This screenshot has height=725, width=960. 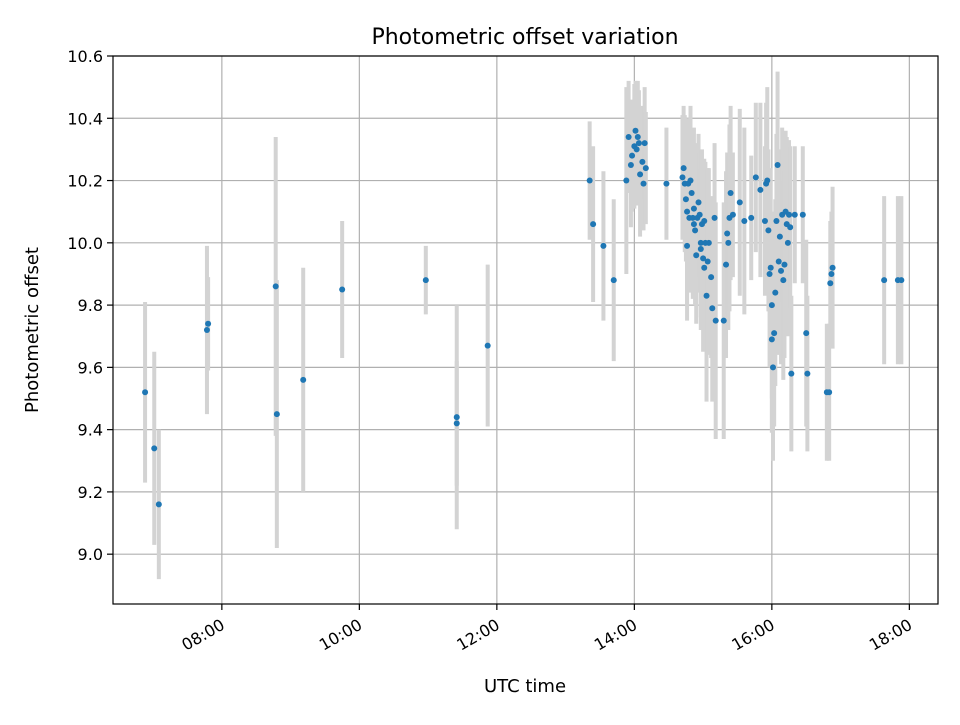 I want to click on x-tick-label: 18:00, so click(x=890, y=635).